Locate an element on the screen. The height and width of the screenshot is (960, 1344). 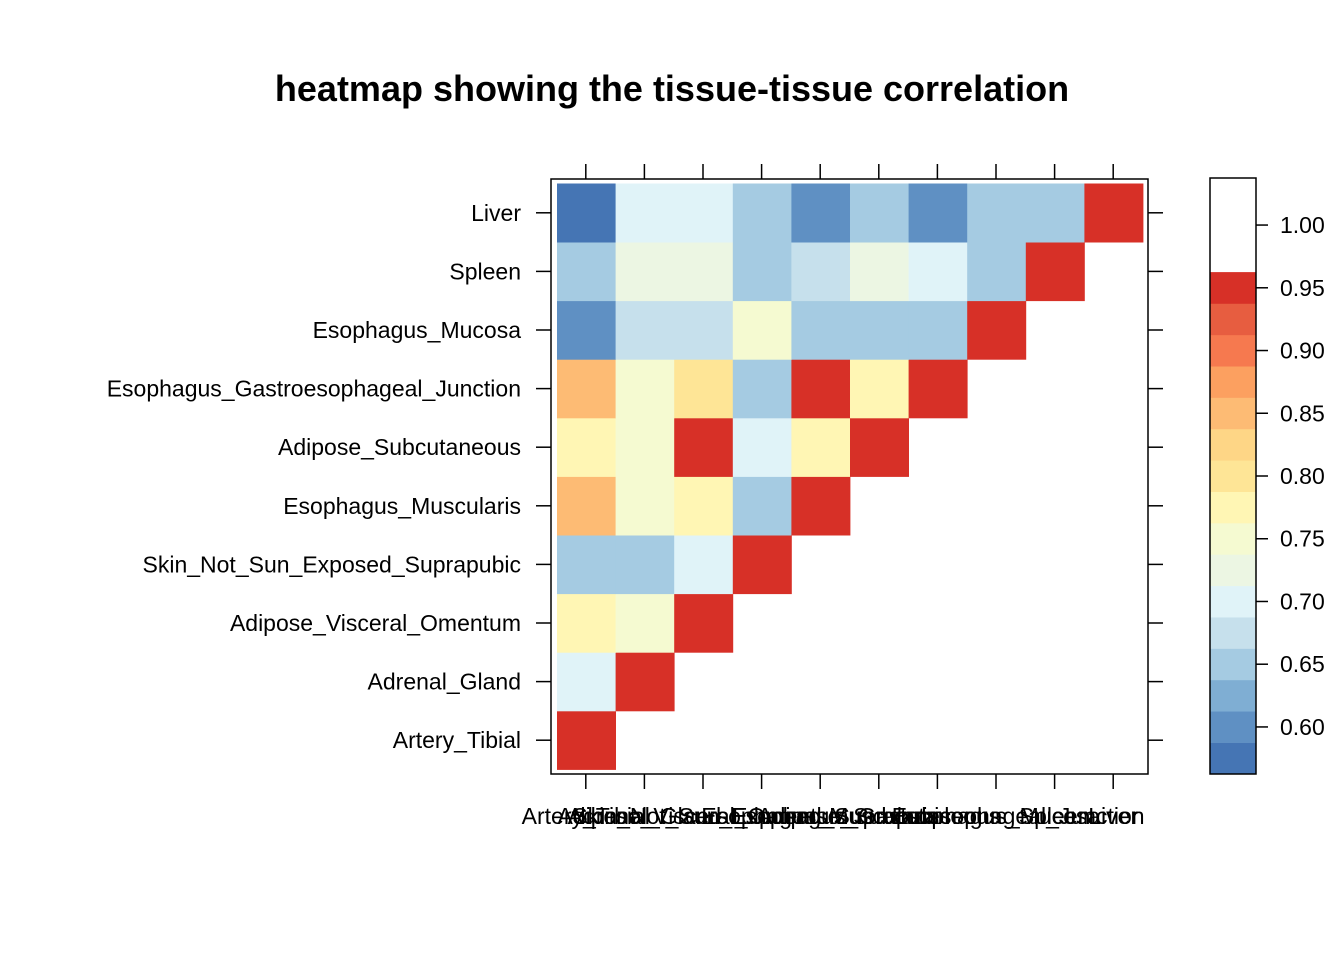
y-tick-label: Skin_Not_Sun_Exposed_Suprapubic is located at coordinates (332, 564).